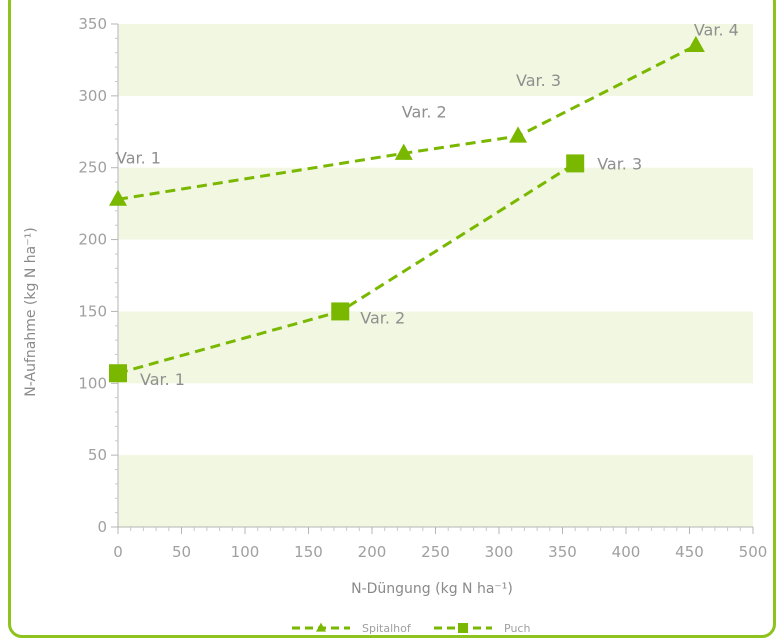 This screenshot has width=782, height=644. Describe the element at coordinates (118, 552) in the screenshot. I see `x-tick-label: 0` at that location.